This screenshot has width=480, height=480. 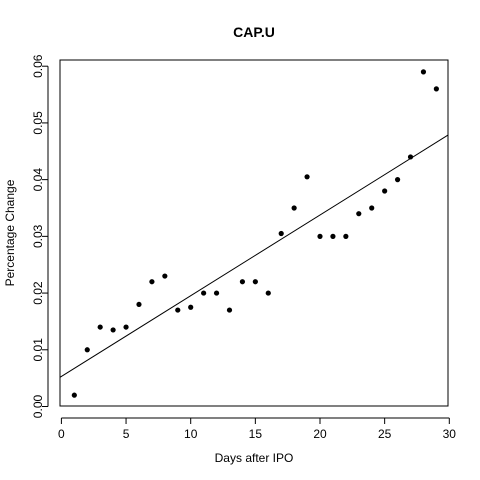 What do you see at coordinates (38, 293) in the screenshot?
I see `y-tick-label: 0.02` at bounding box center [38, 293].